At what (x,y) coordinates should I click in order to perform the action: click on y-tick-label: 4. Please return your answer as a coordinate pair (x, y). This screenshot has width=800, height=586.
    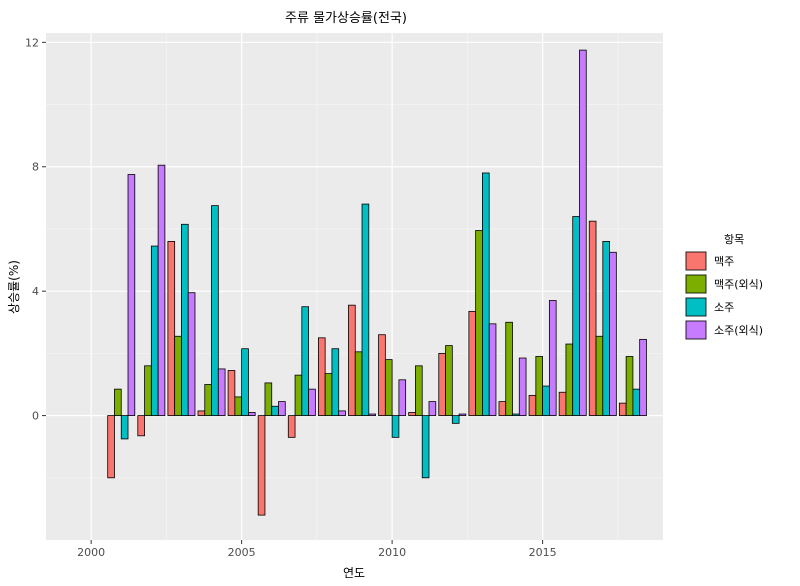
    Looking at the image, I should click on (35, 291).